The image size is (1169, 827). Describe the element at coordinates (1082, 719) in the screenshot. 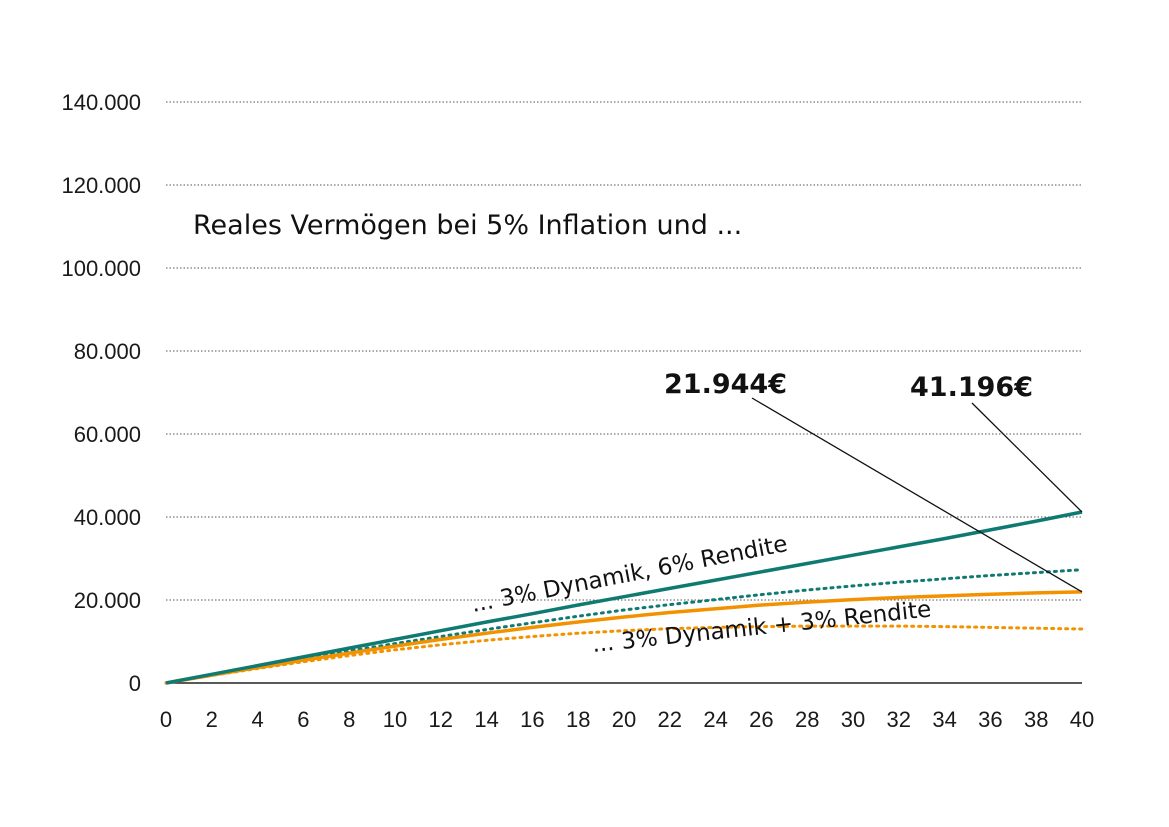

I see `x-tick-label: 40` at that location.